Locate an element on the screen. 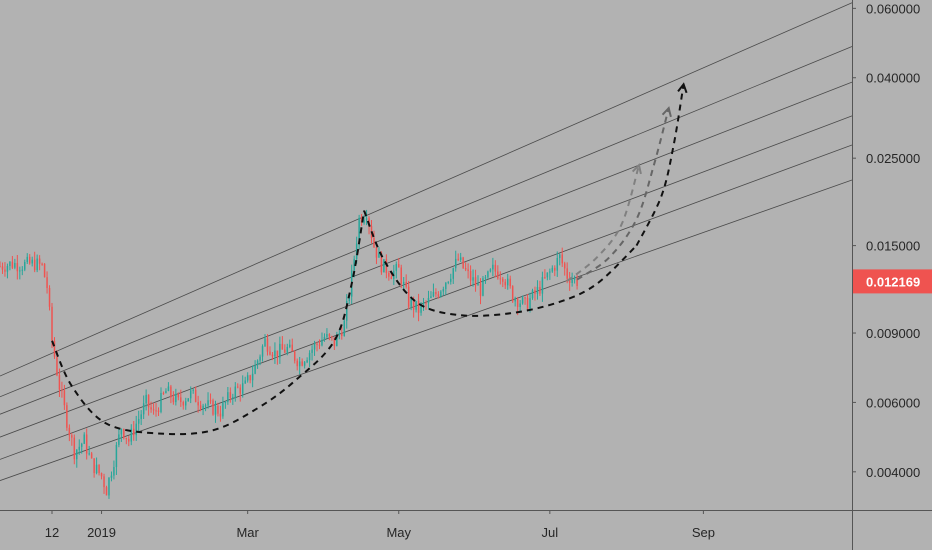 The width and height of the screenshot is (932, 550). trend-curve is located at coordinates (500, 263).